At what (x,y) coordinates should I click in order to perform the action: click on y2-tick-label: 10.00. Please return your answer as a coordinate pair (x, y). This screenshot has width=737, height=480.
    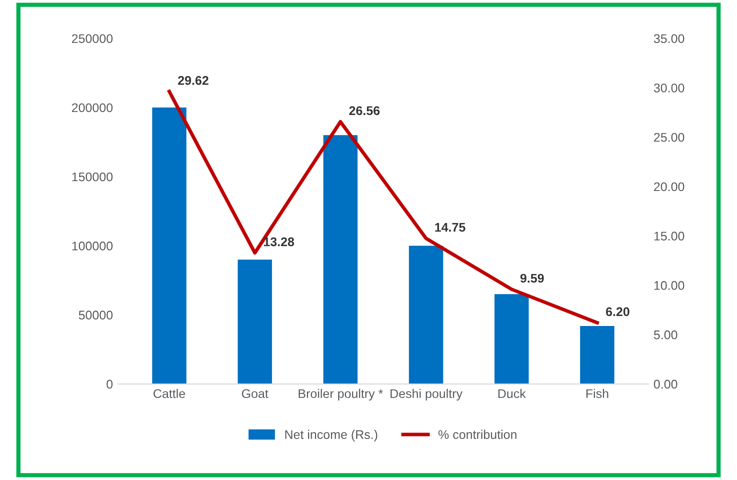
    Looking at the image, I should click on (669, 285).